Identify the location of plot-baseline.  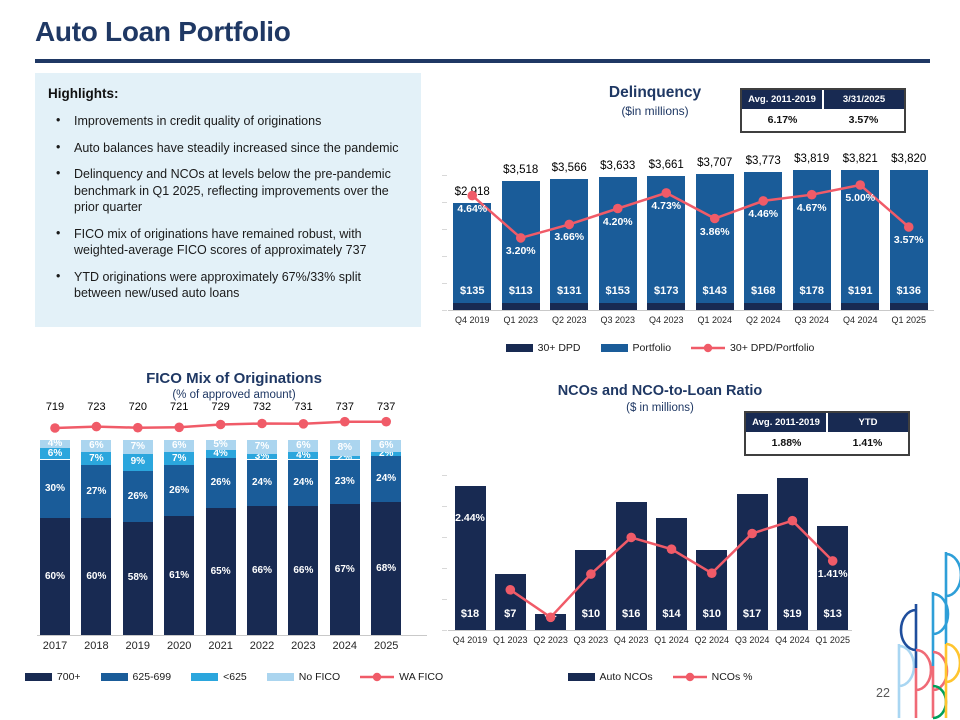
(232, 635).